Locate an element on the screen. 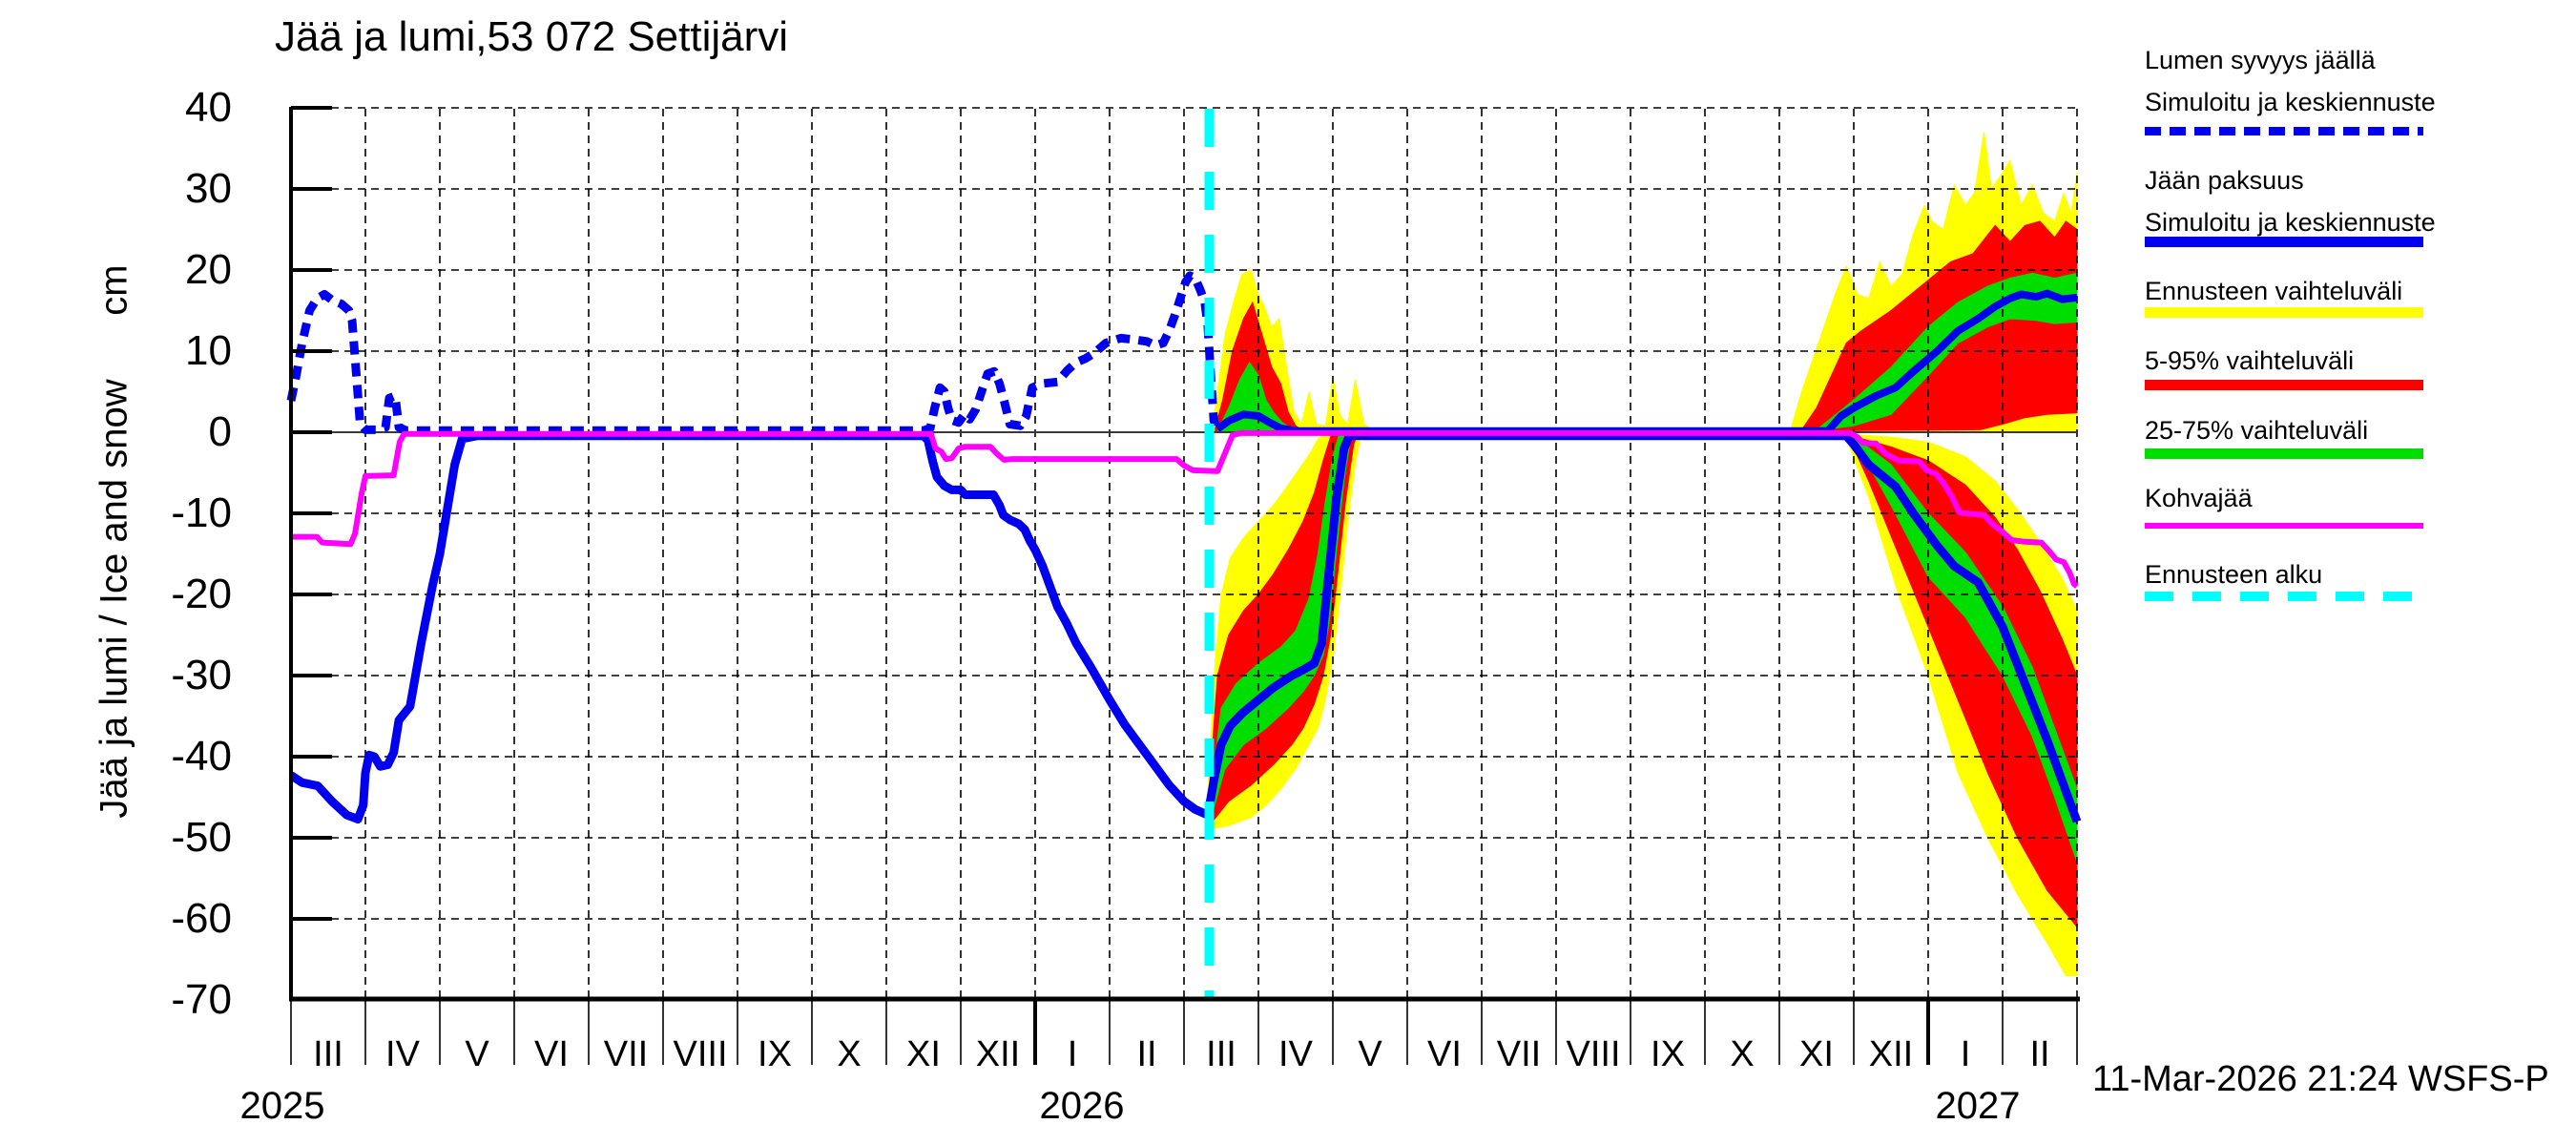  x-month-label-22: XII is located at coordinates (1891, 1054).